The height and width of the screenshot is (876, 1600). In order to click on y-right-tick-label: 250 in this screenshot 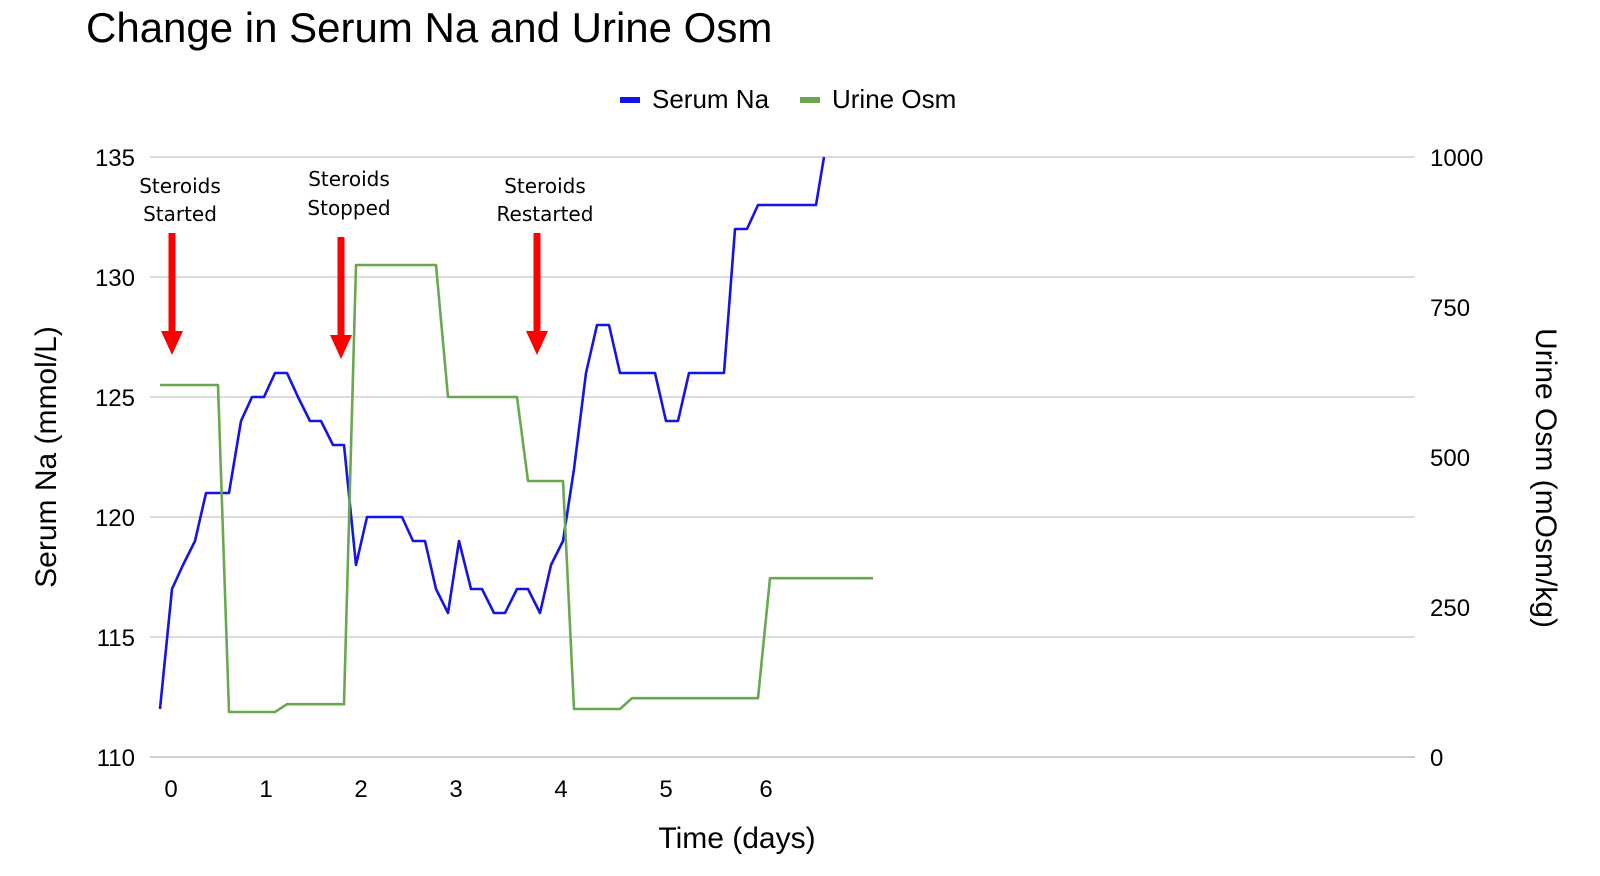, I will do `click(1450, 608)`.